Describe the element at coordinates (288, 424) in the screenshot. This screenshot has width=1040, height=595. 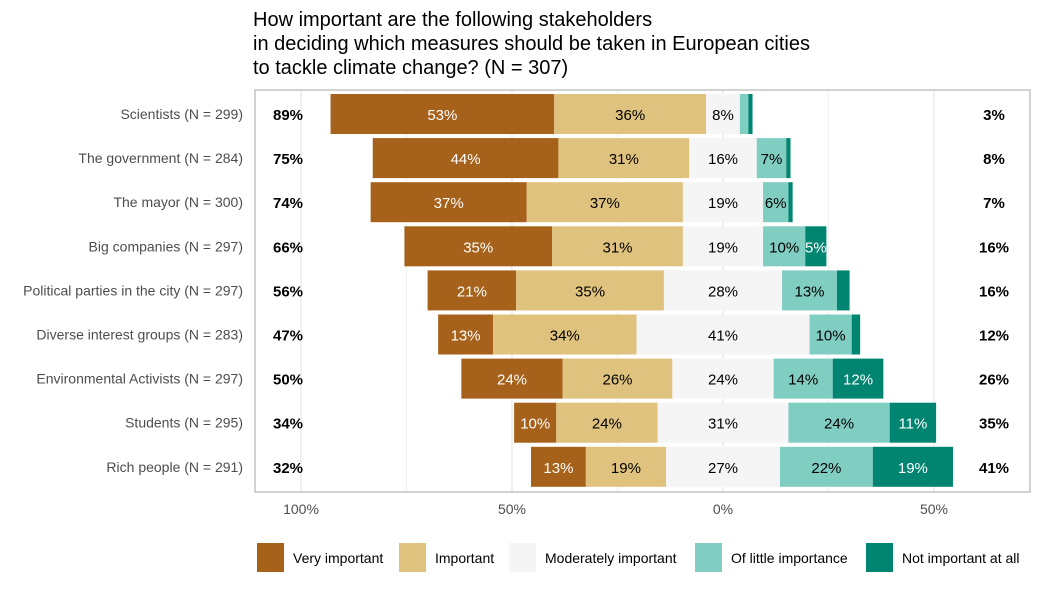
I see `left-total-label: 34%` at that location.